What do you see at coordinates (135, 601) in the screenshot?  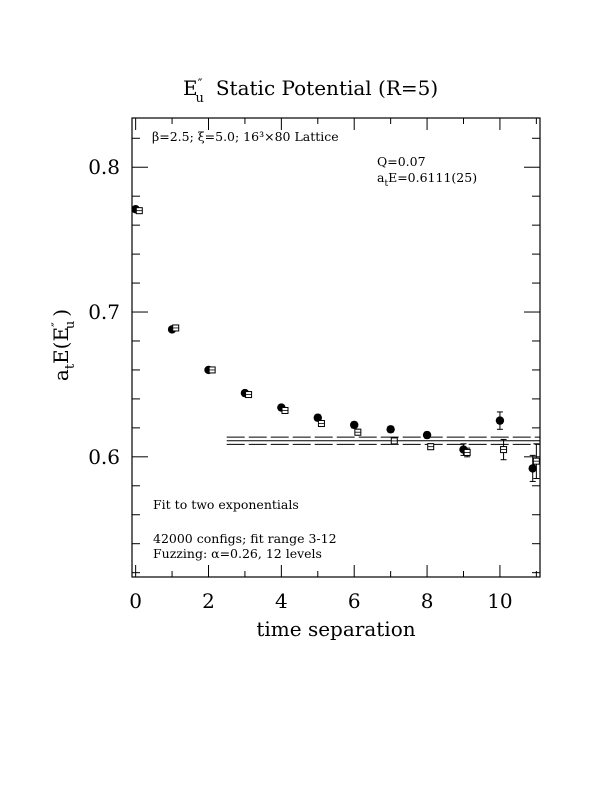 I see `x-tick-label: 0` at bounding box center [135, 601].